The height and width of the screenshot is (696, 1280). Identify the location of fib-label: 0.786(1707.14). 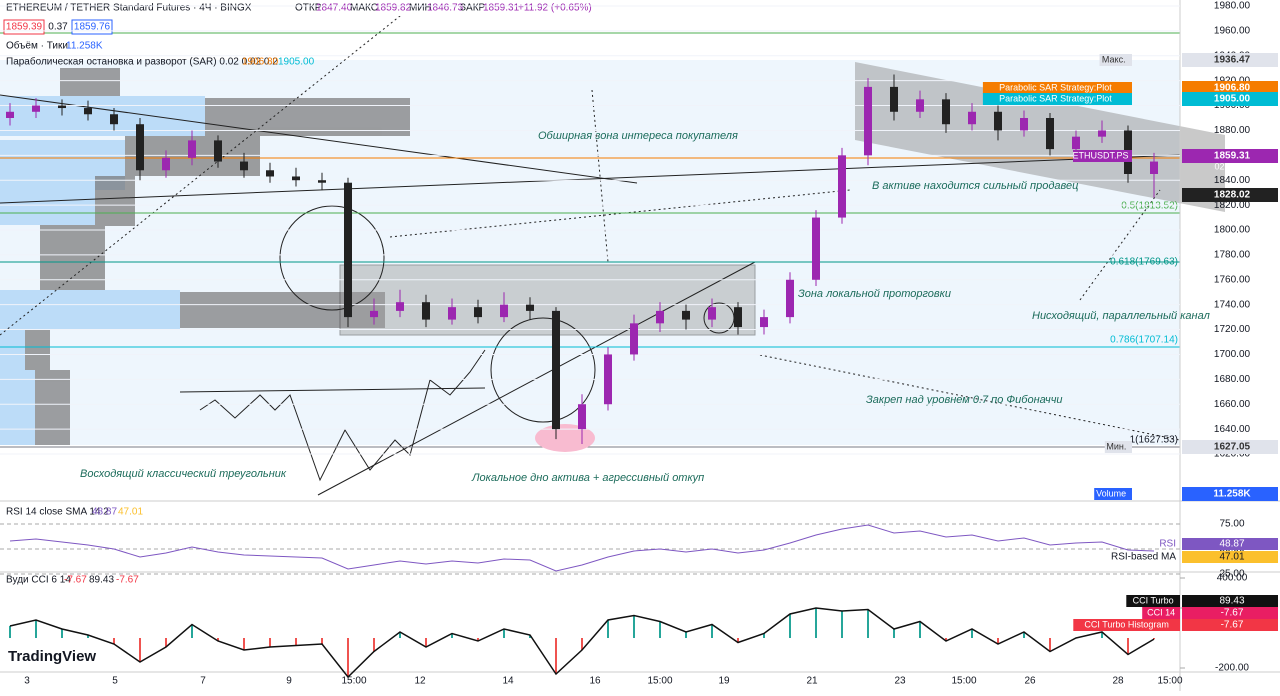
(1144, 340).